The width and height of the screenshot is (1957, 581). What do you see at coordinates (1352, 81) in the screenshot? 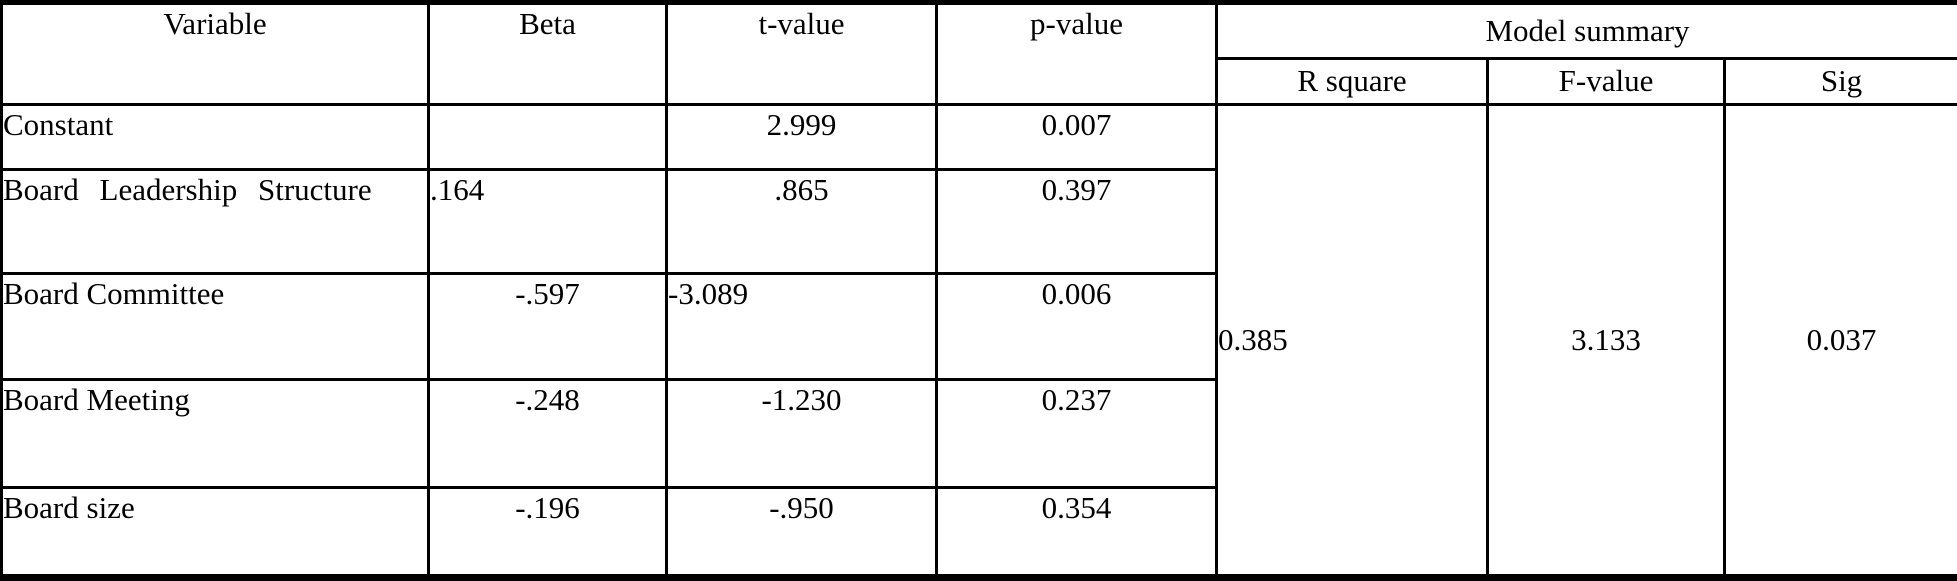
I see `header-r-square: R square` at bounding box center [1352, 81].